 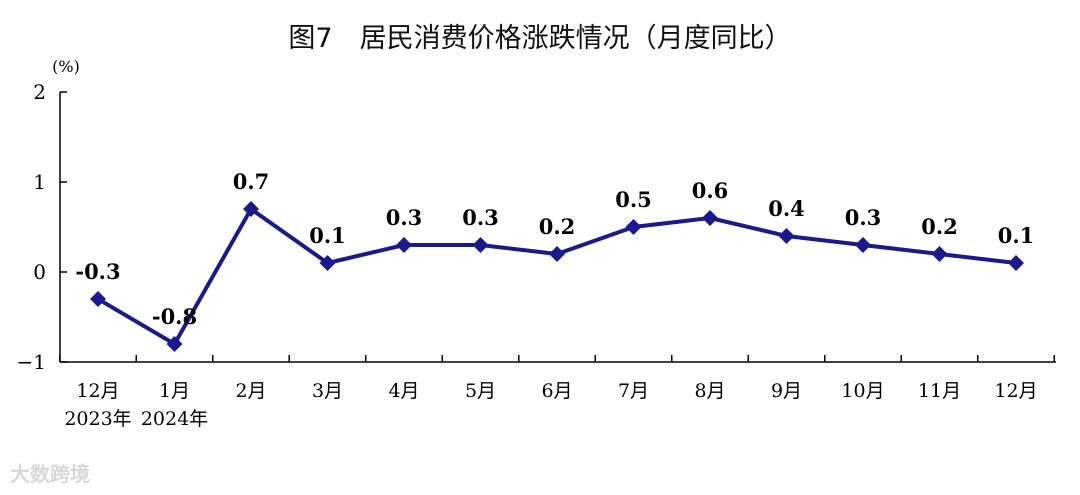 What do you see at coordinates (556, 391) in the screenshot?
I see `x-tick-label: 6月` at bounding box center [556, 391].